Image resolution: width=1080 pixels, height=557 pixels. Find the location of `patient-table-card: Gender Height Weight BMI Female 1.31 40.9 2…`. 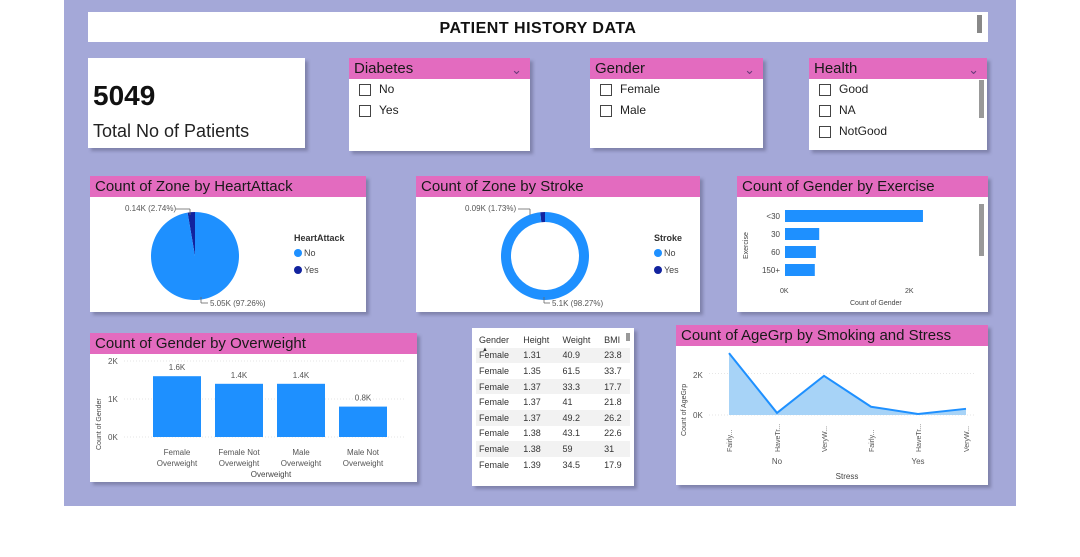

patient-table-card: Gender Height Weight BMI Female 1.31 40.9 2… is located at coordinates (553, 407).